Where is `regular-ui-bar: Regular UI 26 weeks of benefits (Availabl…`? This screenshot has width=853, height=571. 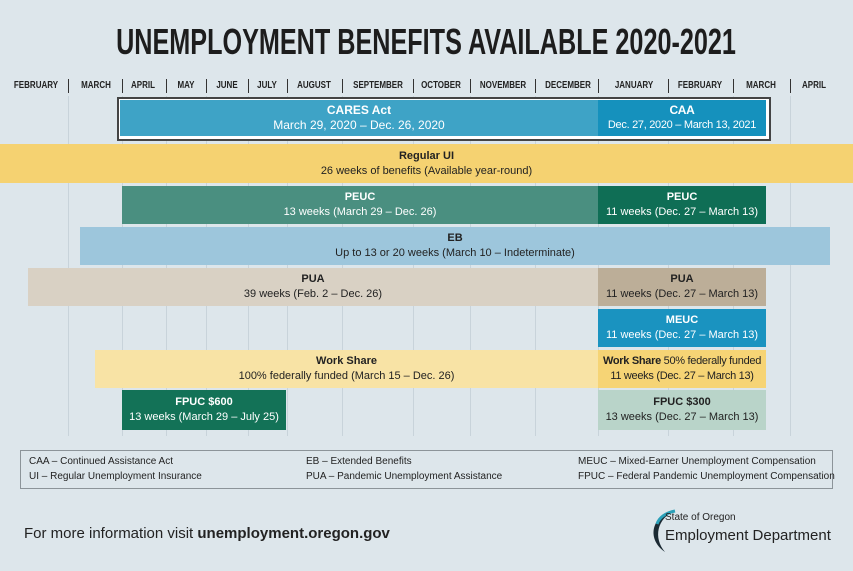
regular-ui-bar: Regular UI 26 weeks of benefits (Availabl… is located at coordinates (426, 163).